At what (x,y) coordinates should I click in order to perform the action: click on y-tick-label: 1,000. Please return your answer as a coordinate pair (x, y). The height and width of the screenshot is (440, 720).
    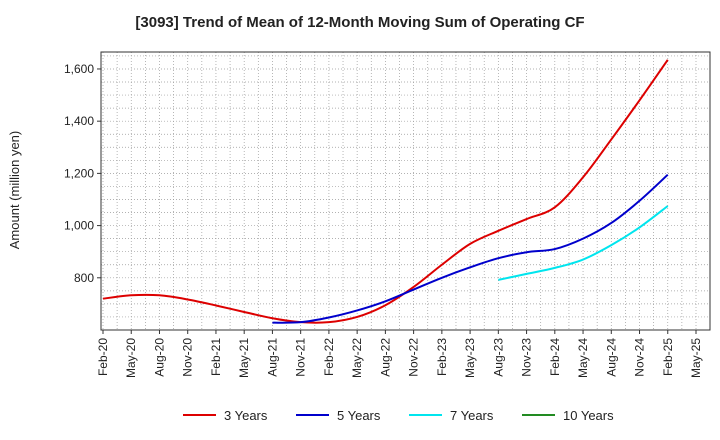
    Looking at the image, I should click on (79, 226).